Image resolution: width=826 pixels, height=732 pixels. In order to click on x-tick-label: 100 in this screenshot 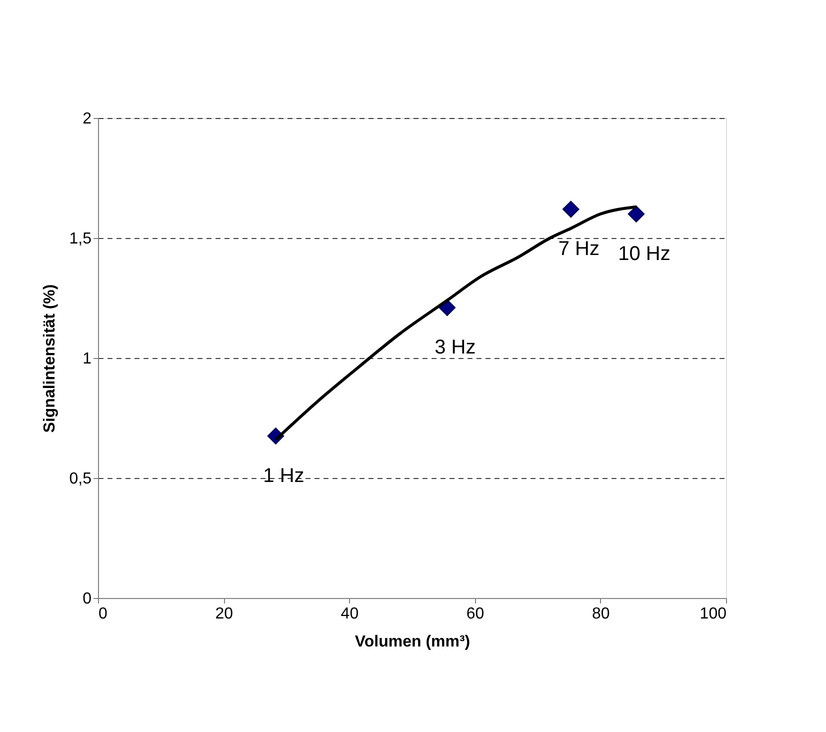, I will do `click(713, 614)`.